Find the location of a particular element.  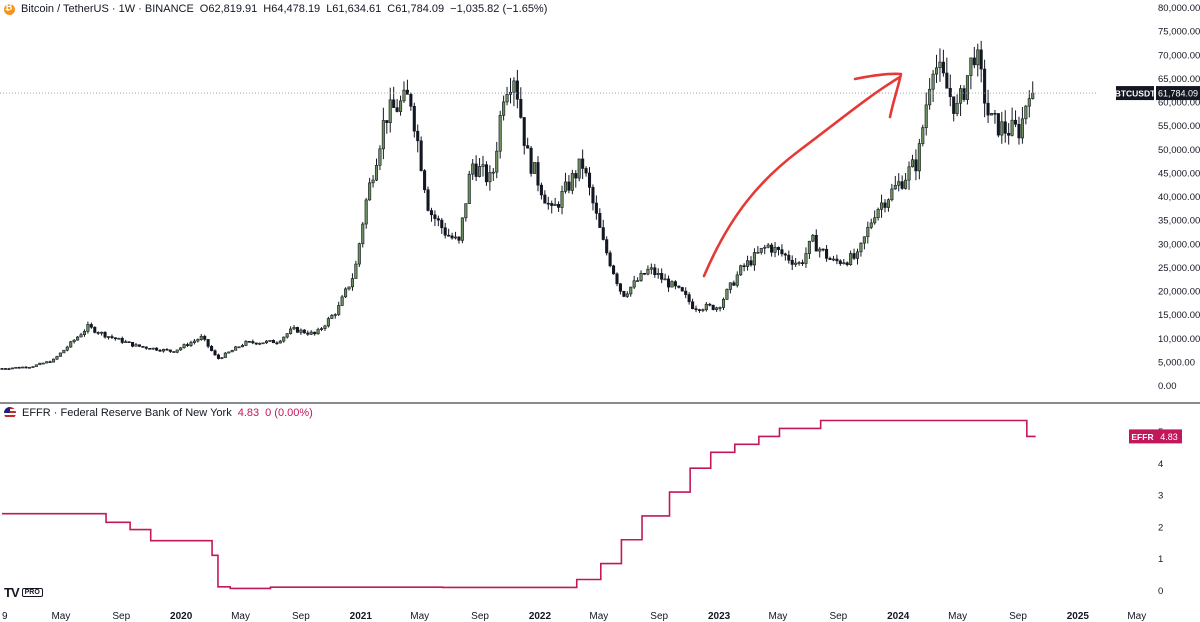

price-tag-value-bg is located at coordinates (1178, 93).